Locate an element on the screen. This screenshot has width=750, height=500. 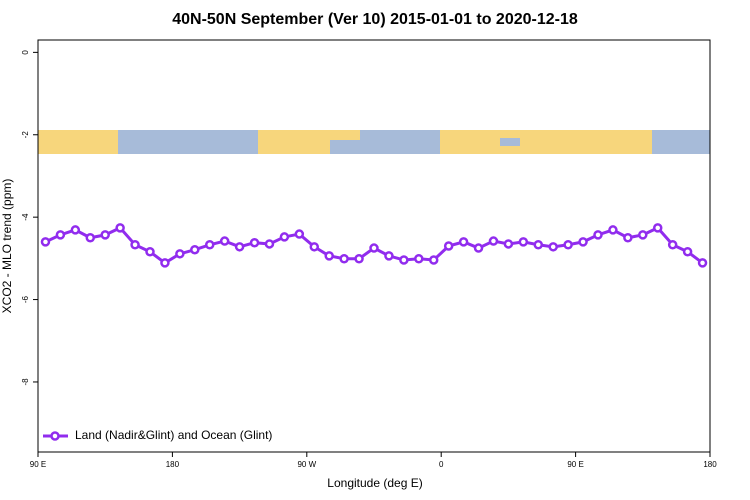
legend-marker is located at coordinates (55, 436).